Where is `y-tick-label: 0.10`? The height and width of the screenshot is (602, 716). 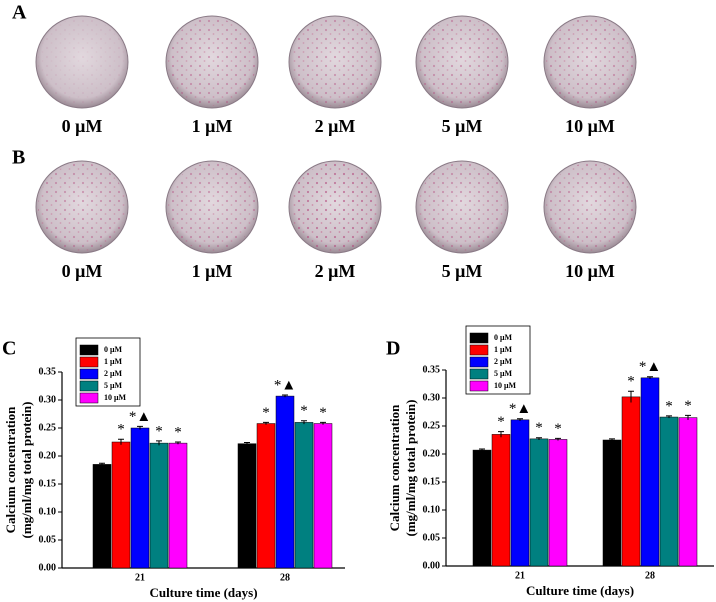 y-tick-label: 0.10 is located at coordinates (432, 509).